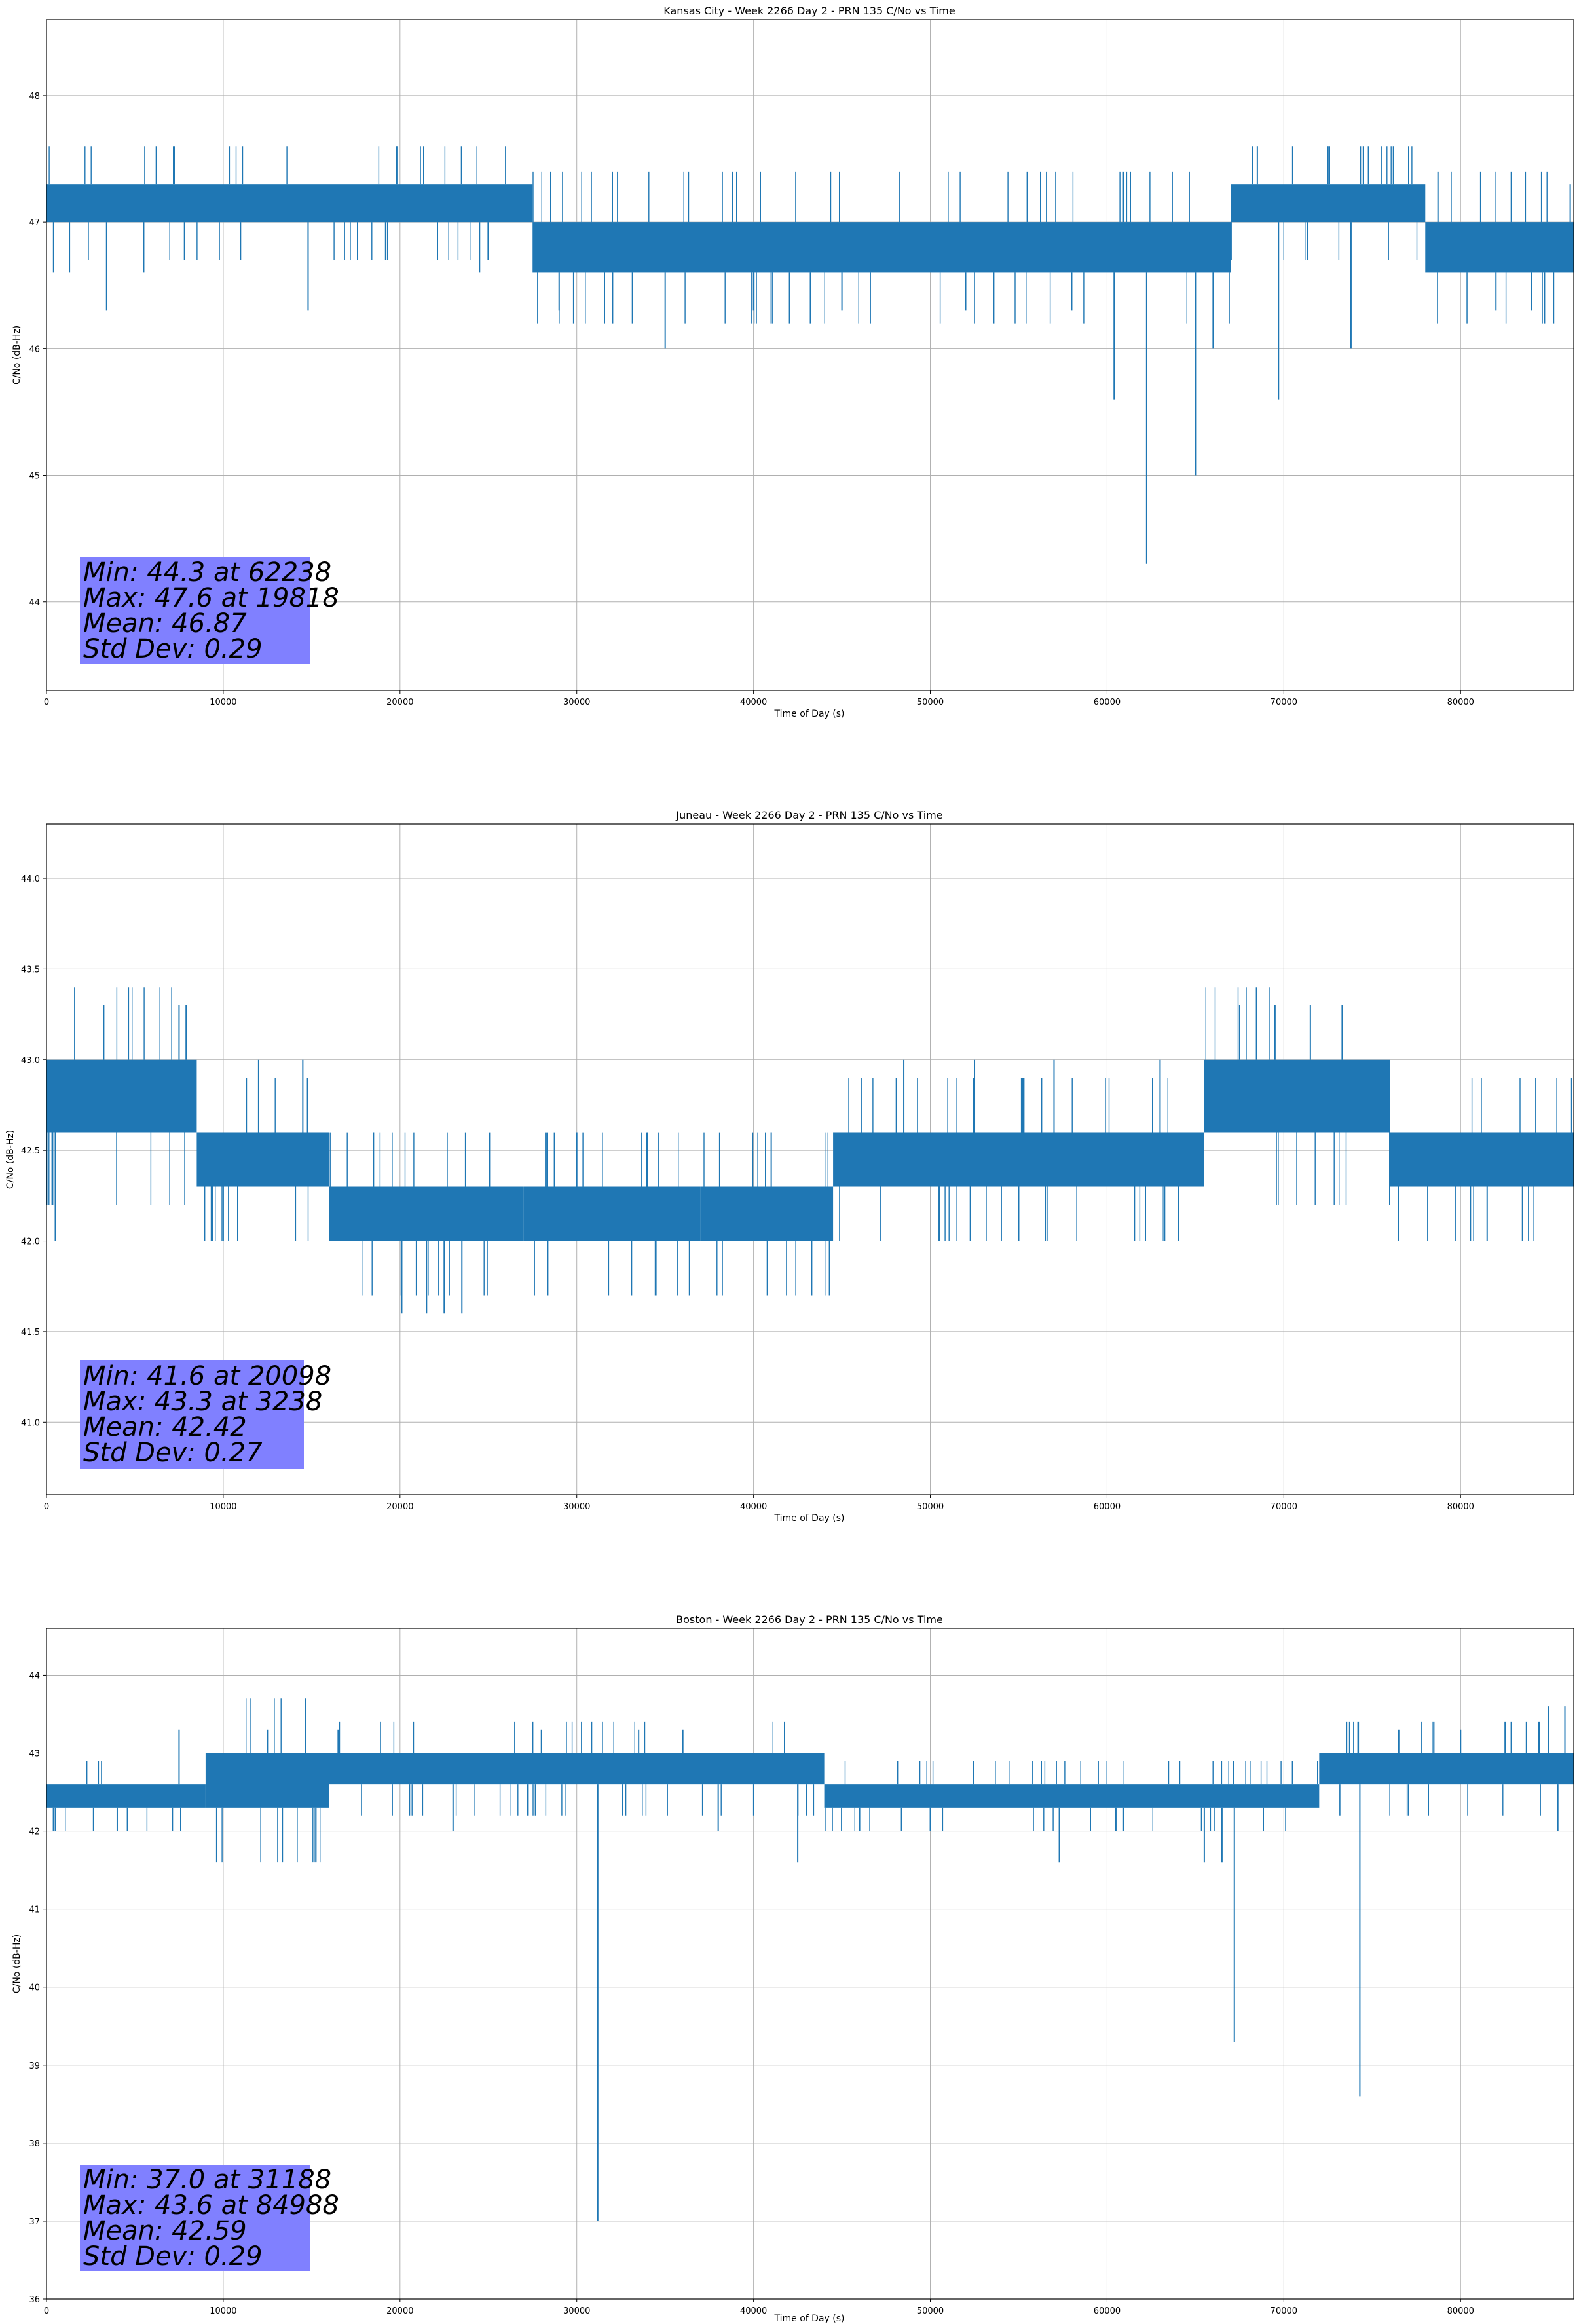 The width and height of the screenshot is (1577, 2324). I want to click on y-tick-label: 39, so click(34, 2066).